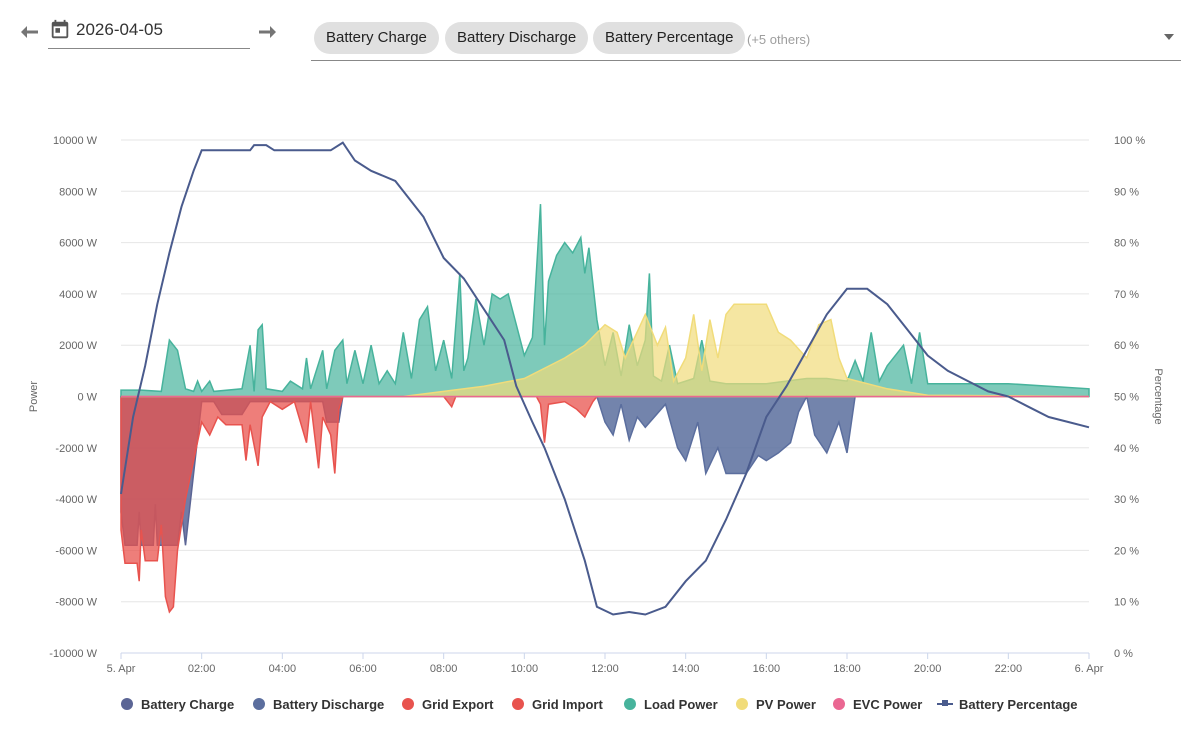 The height and width of the screenshot is (742, 1200). Describe the element at coordinates (202, 669) in the screenshot. I see `x-tick-label: 02:00` at that location.